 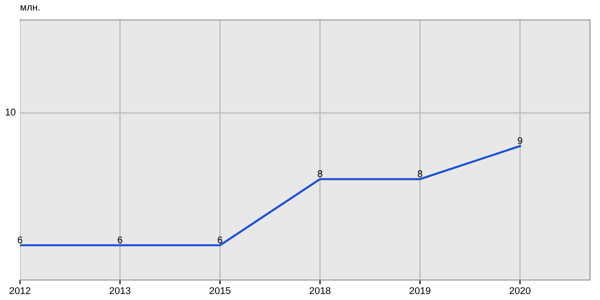 What do you see at coordinates (520, 140) in the screenshot?
I see `data-label: 9` at bounding box center [520, 140].